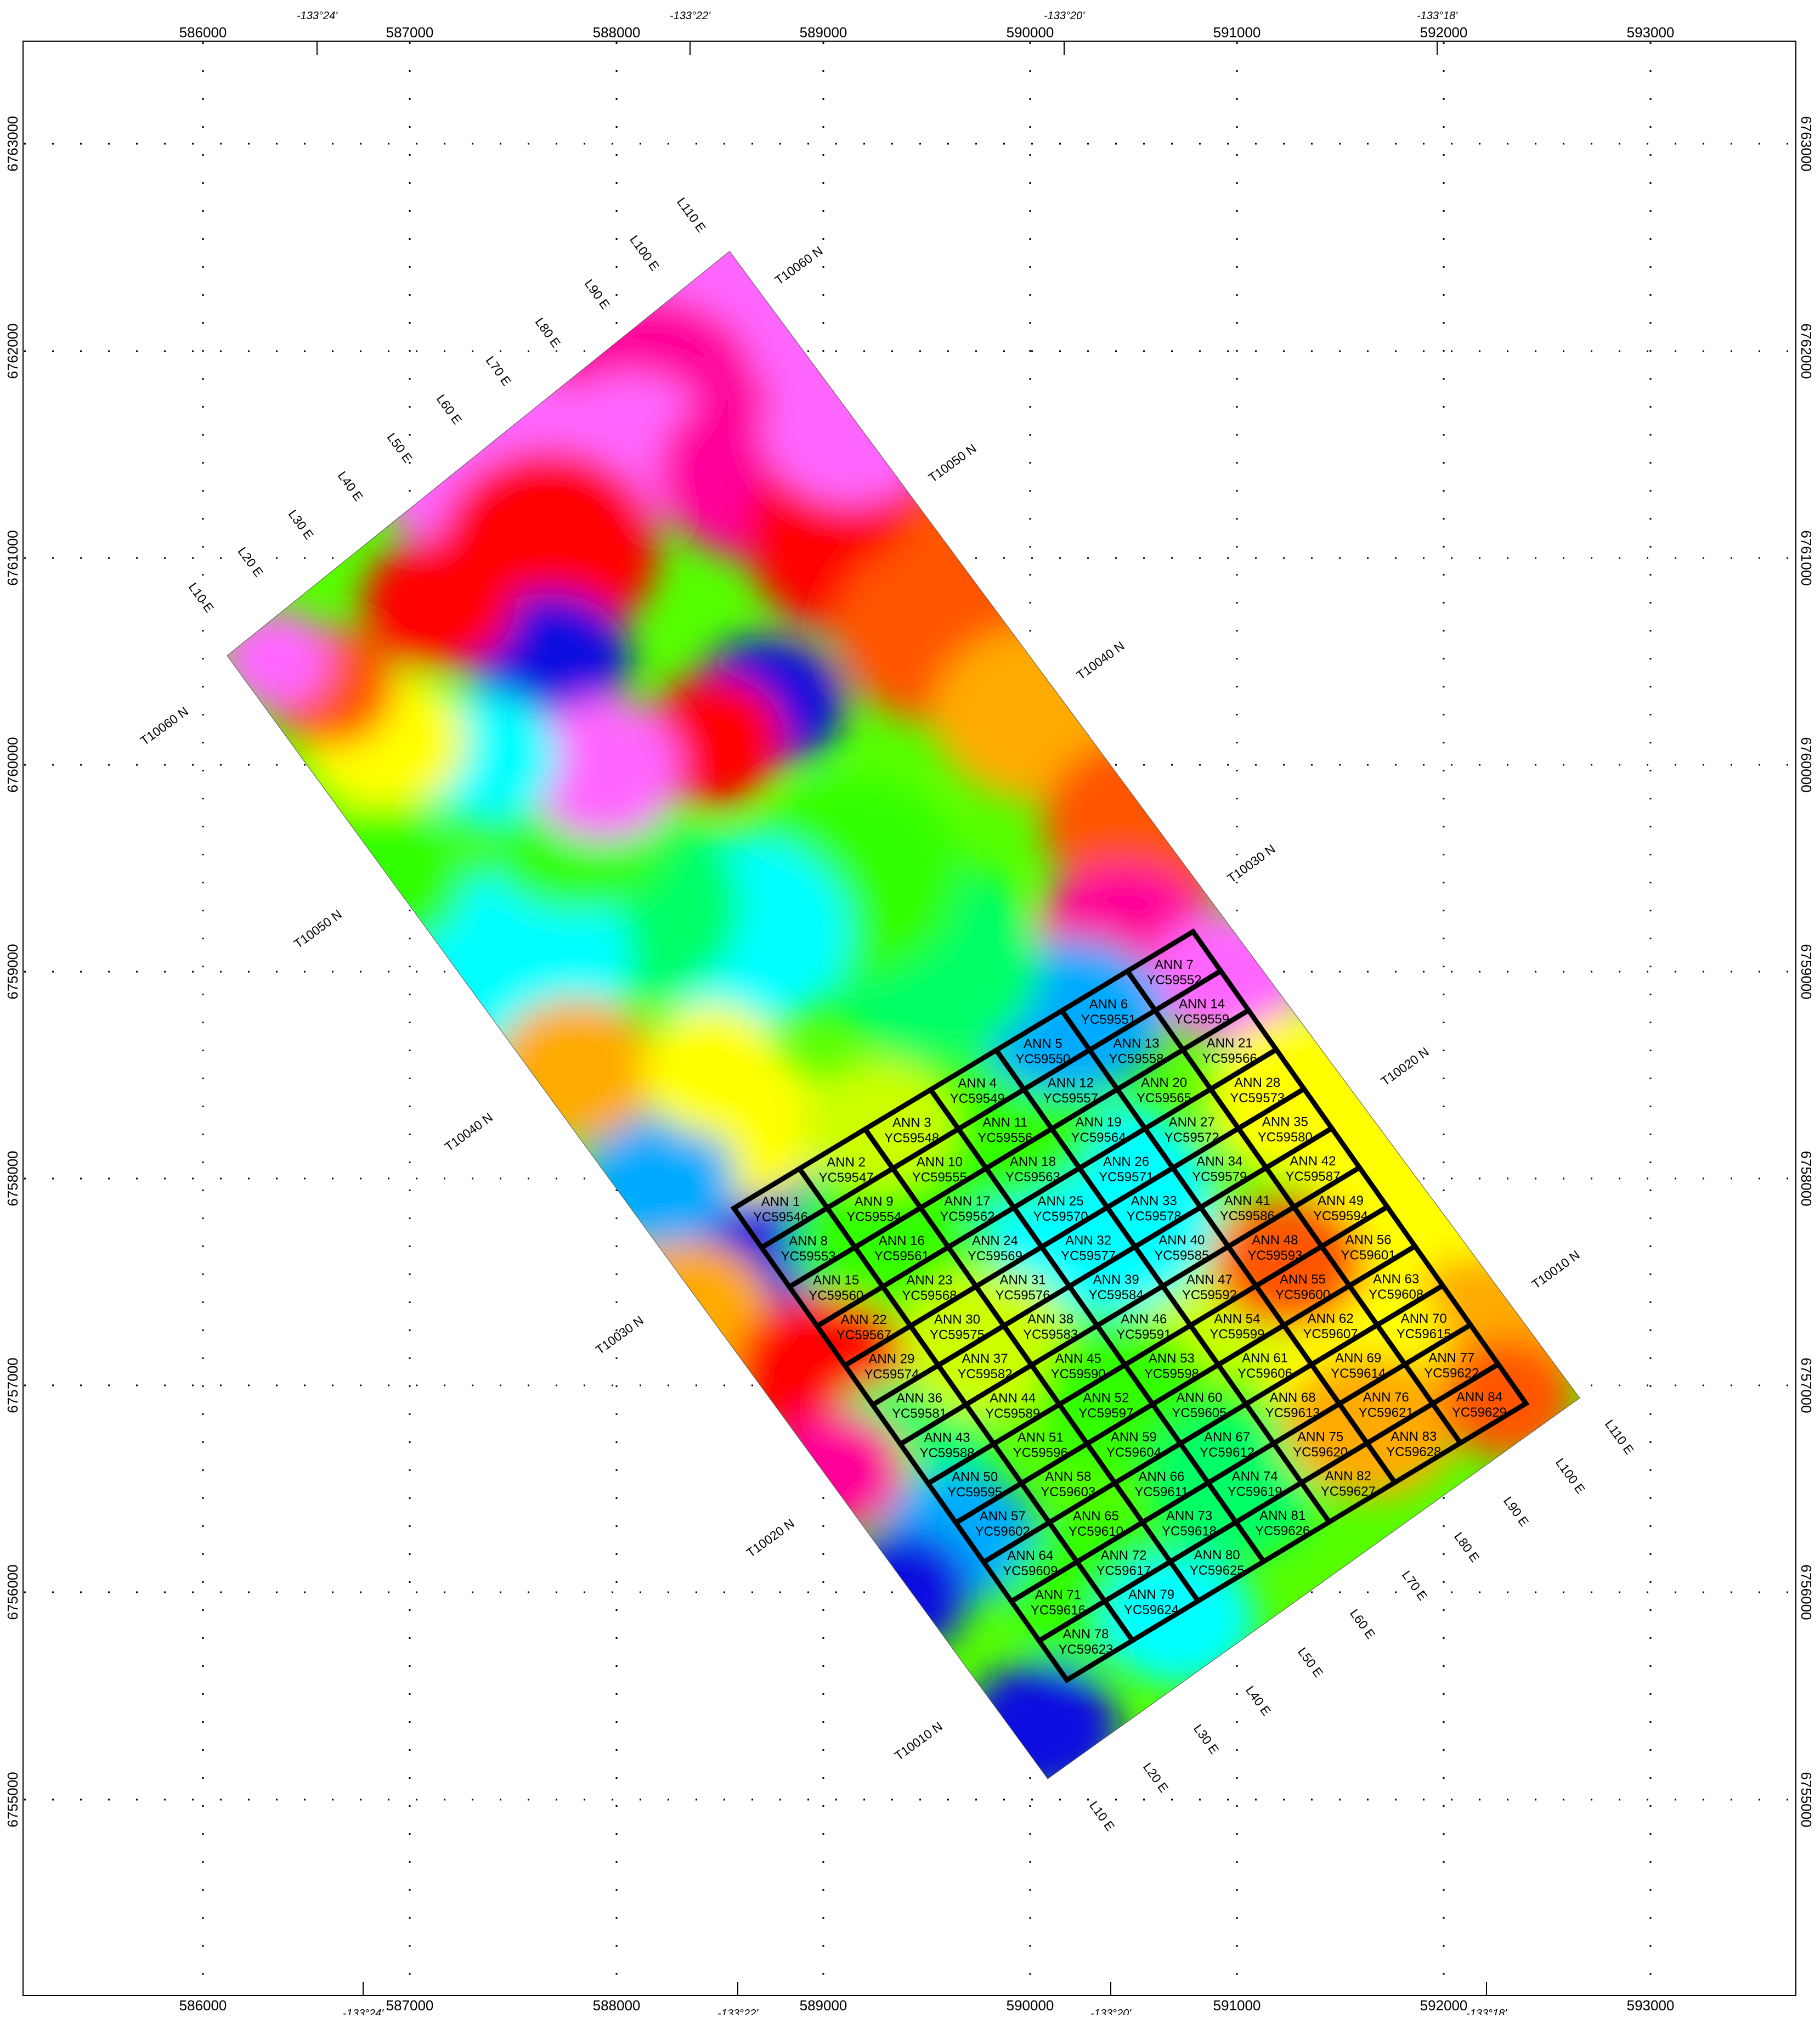 This screenshot has height=2018, width=1820. What do you see at coordinates (1292, 1413) in the screenshot?
I see `claim-id-label: YC59613` at bounding box center [1292, 1413].